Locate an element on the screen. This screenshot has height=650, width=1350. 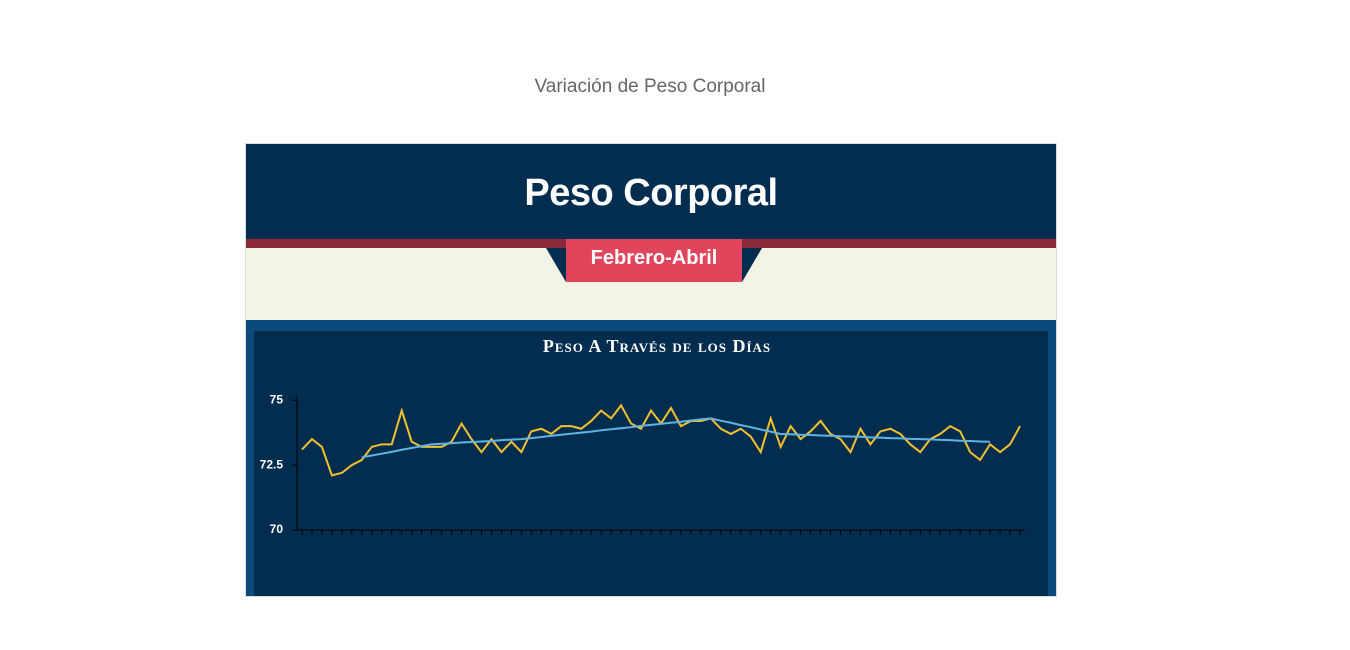
ribbon: Febrero-Abril is located at coordinates (654, 260).